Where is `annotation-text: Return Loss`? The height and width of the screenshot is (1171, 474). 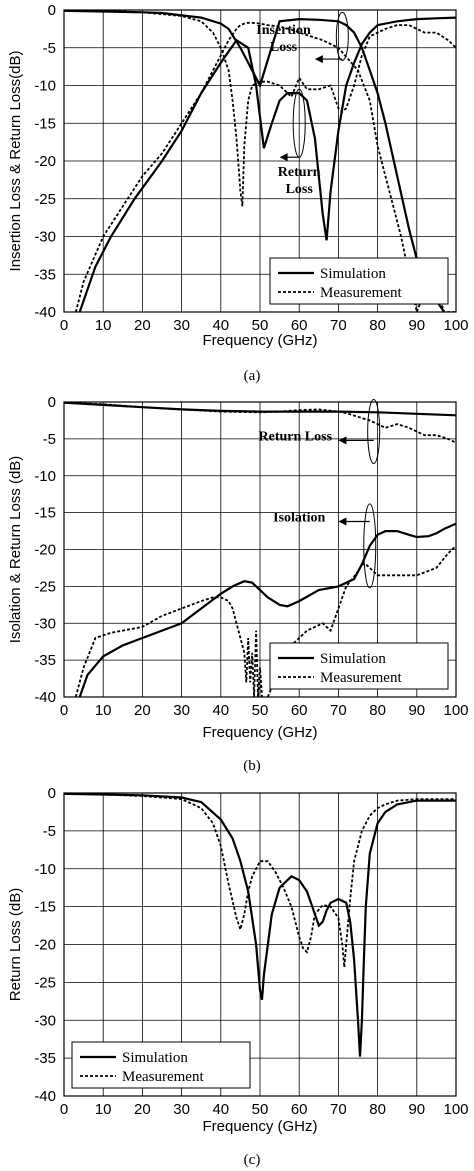
annotation-text: Return Loss is located at coordinates (296, 436).